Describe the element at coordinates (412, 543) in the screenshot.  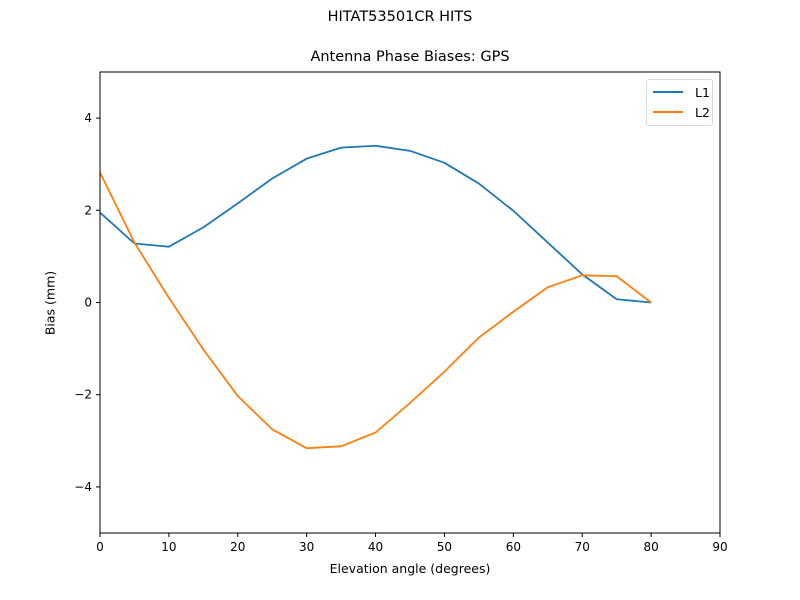
I see `x-axis-ticks: 0 10 20 30 40 50 60 70 80 90` at that location.